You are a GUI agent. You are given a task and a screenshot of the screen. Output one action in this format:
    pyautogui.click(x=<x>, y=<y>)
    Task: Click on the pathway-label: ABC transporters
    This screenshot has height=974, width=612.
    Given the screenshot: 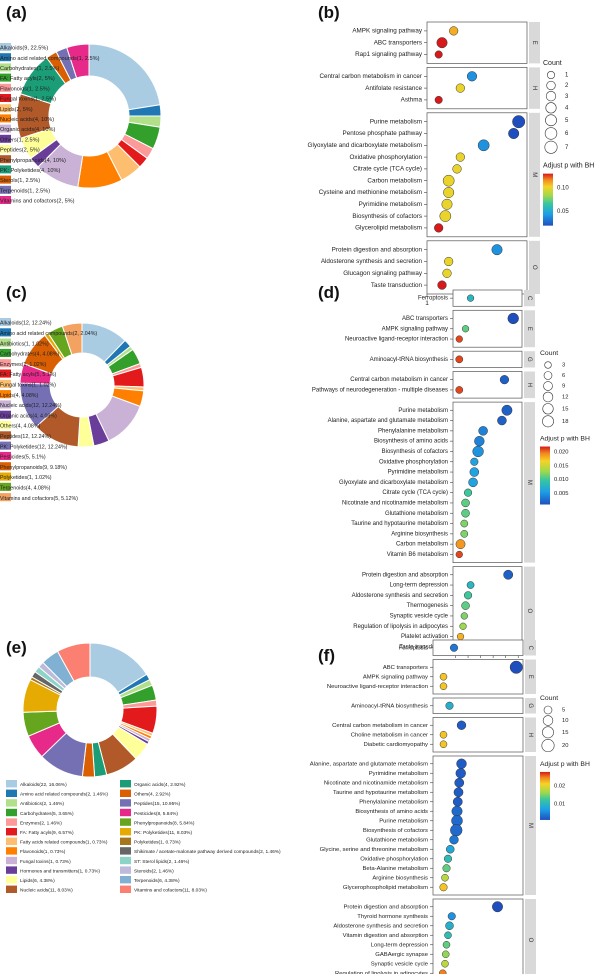 What is the action you would take?
    pyautogui.click(x=398, y=42)
    